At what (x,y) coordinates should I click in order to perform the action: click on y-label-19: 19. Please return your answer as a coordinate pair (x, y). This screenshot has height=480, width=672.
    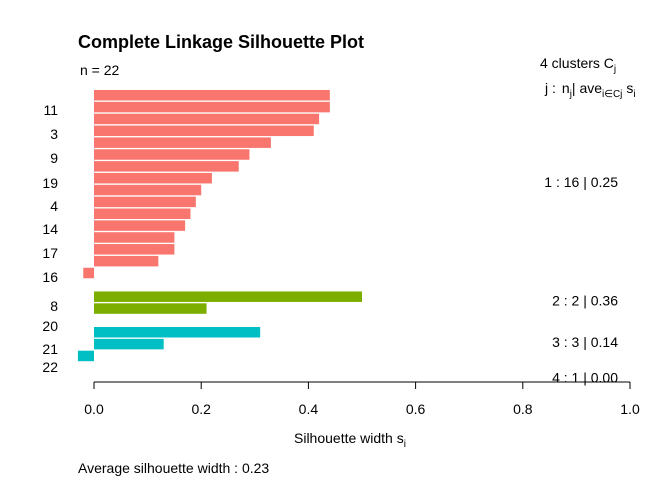
    Looking at the image, I should click on (50, 183).